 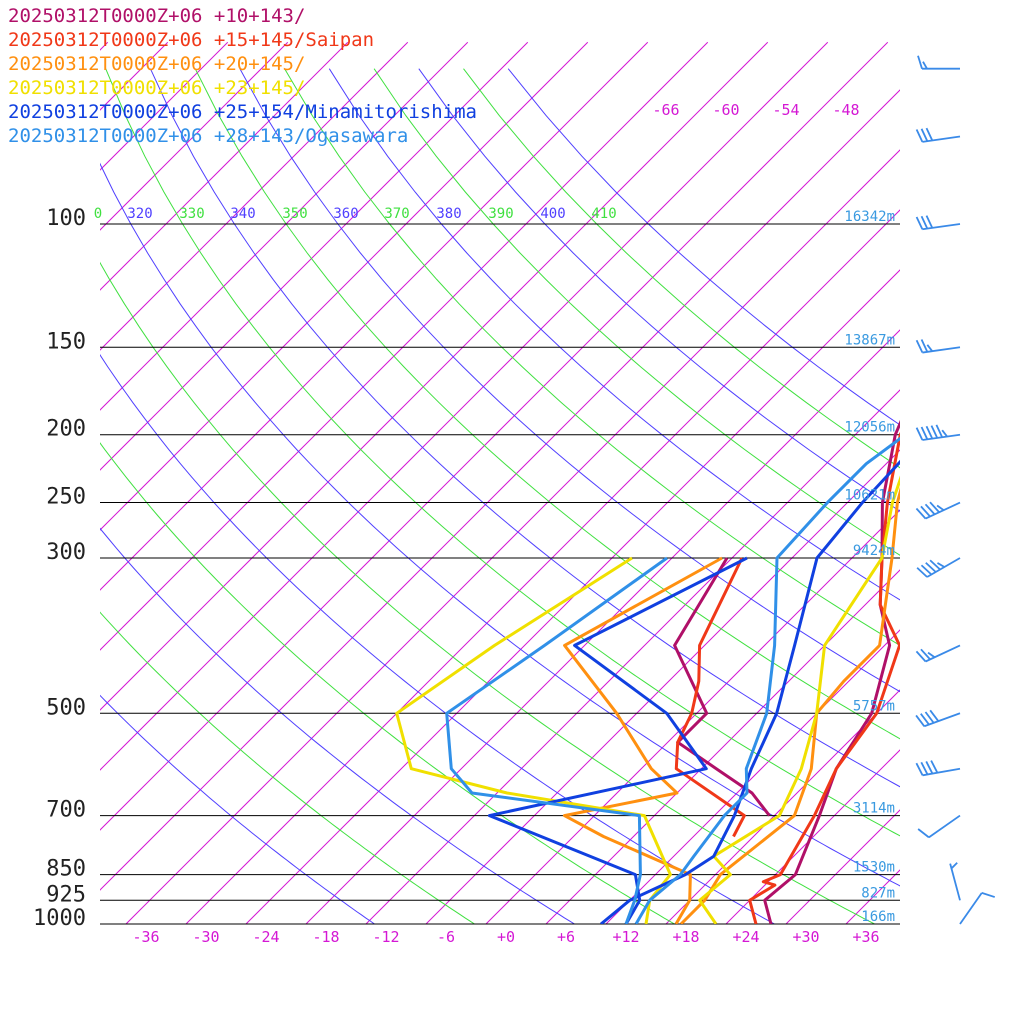 I want to click on legend-entry: 20250312T0000Z+06 +23+145/, so click(x=157, y=88).